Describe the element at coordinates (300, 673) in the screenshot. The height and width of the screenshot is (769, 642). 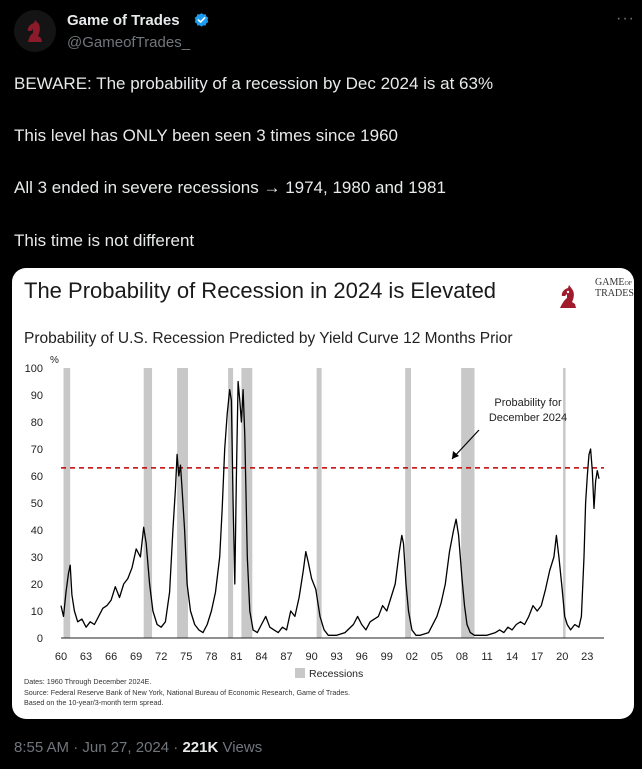
I see `legend-swatch` at that location.